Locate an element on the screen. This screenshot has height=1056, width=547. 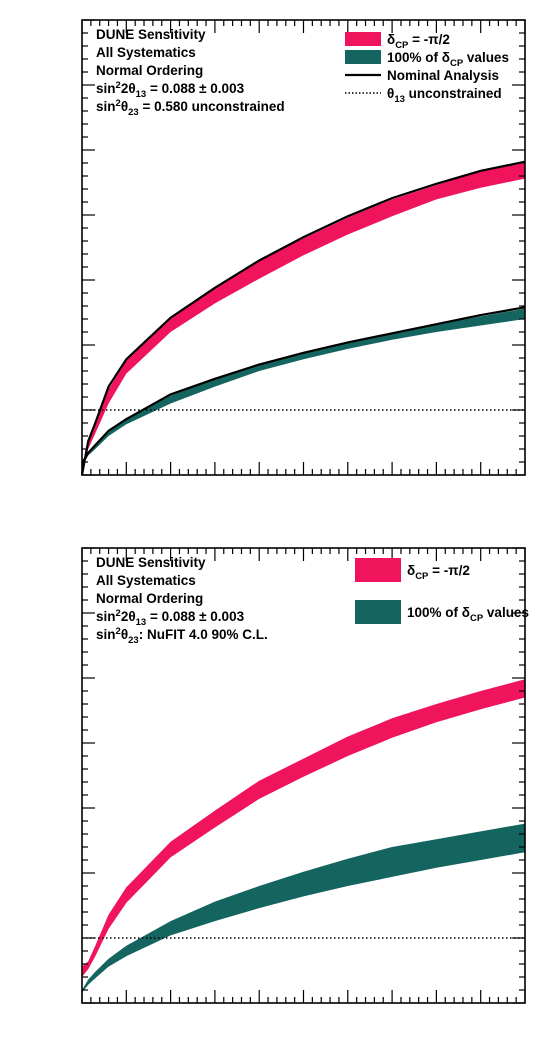
legend-label-nominal: Nominal Analysis is located at coordinates (443, 75).